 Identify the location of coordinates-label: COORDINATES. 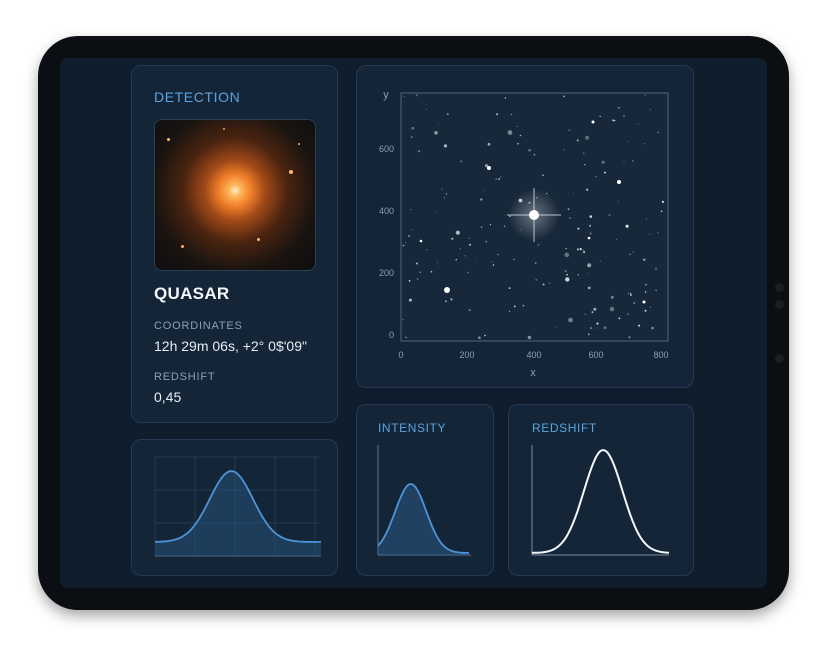
(198, 326).